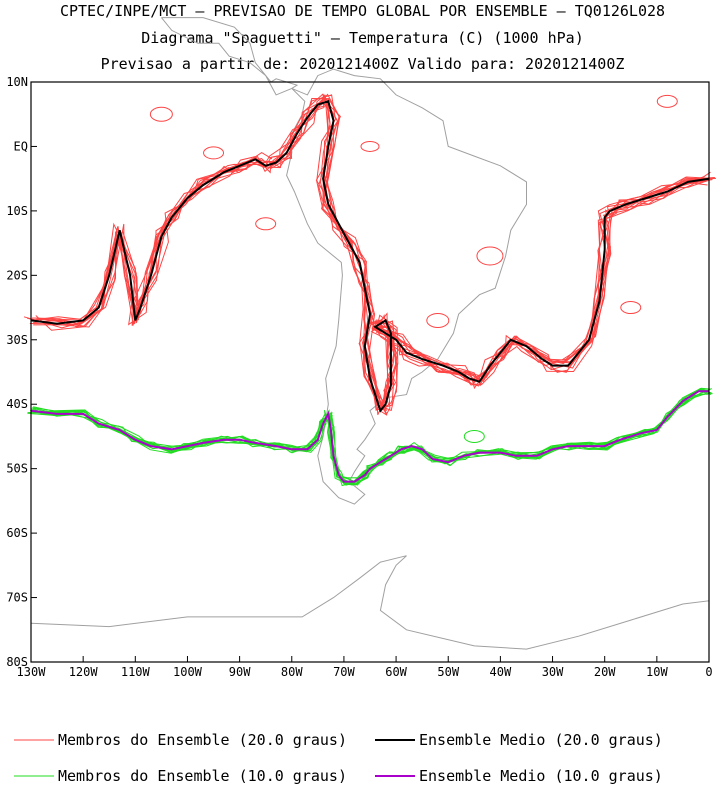 The width and height of the screenshot is (725, 792). What do you see at coordinates (370, 609) in the screenshot?
I see `coast-antarctica` at bounding box center [370, 609].